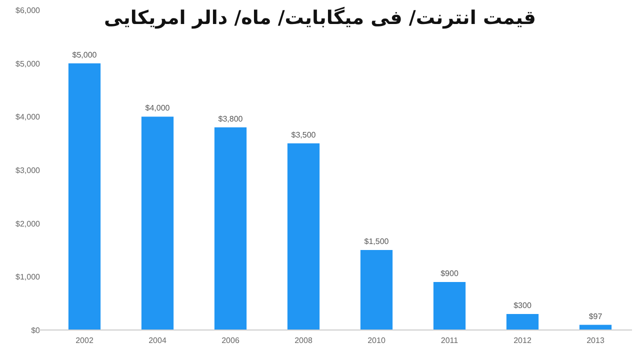 This screenshot has height=360, width=640. Describe the element at coordinates (28, 63) in the screenshot. I see `y-tick-label: $5,000` at that location.